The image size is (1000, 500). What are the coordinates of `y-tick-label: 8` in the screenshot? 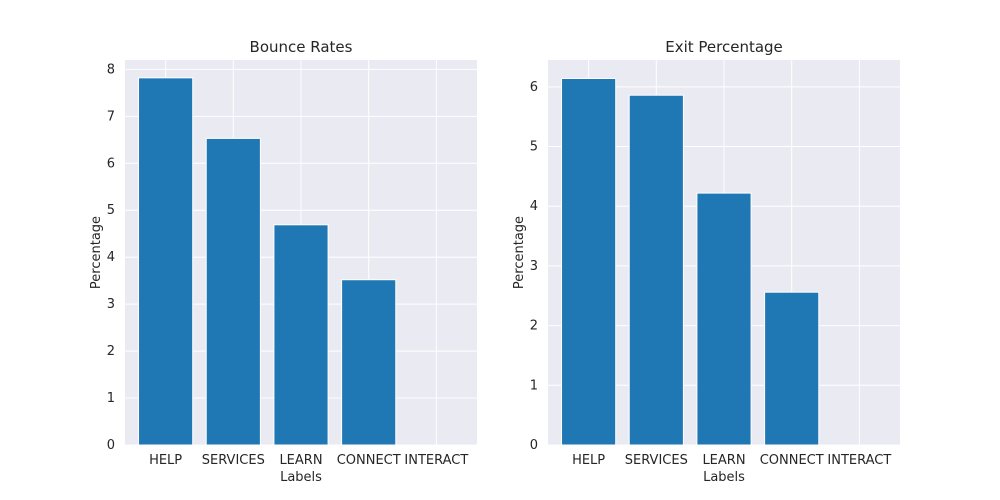 It's located at (111, 69).